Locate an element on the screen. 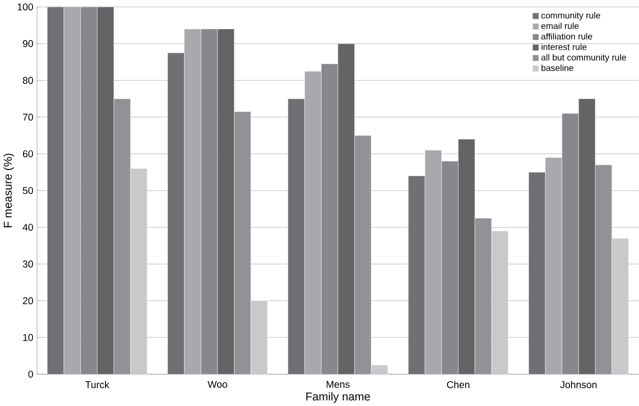 This screenshot has width=639, height=406. y-tick-label: 50 is located at coordinates (27, 190).